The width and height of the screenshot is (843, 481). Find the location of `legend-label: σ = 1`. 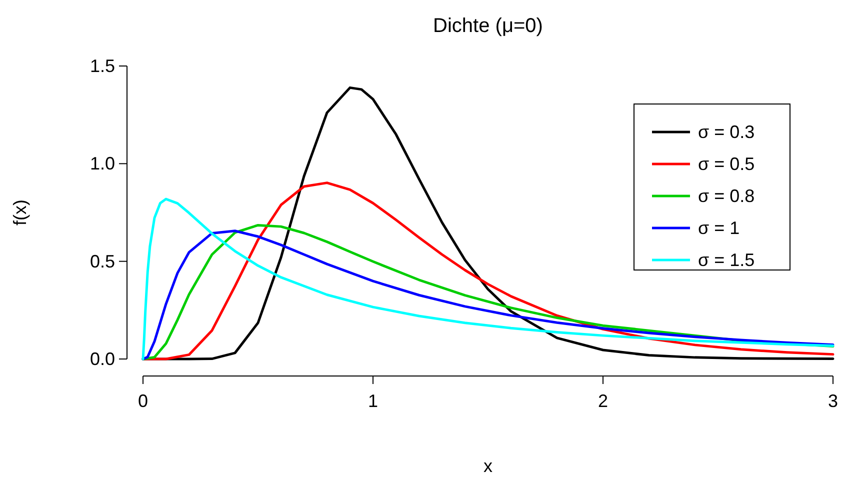

legend-label: σ = 1 is located at coordinates (719, 228).